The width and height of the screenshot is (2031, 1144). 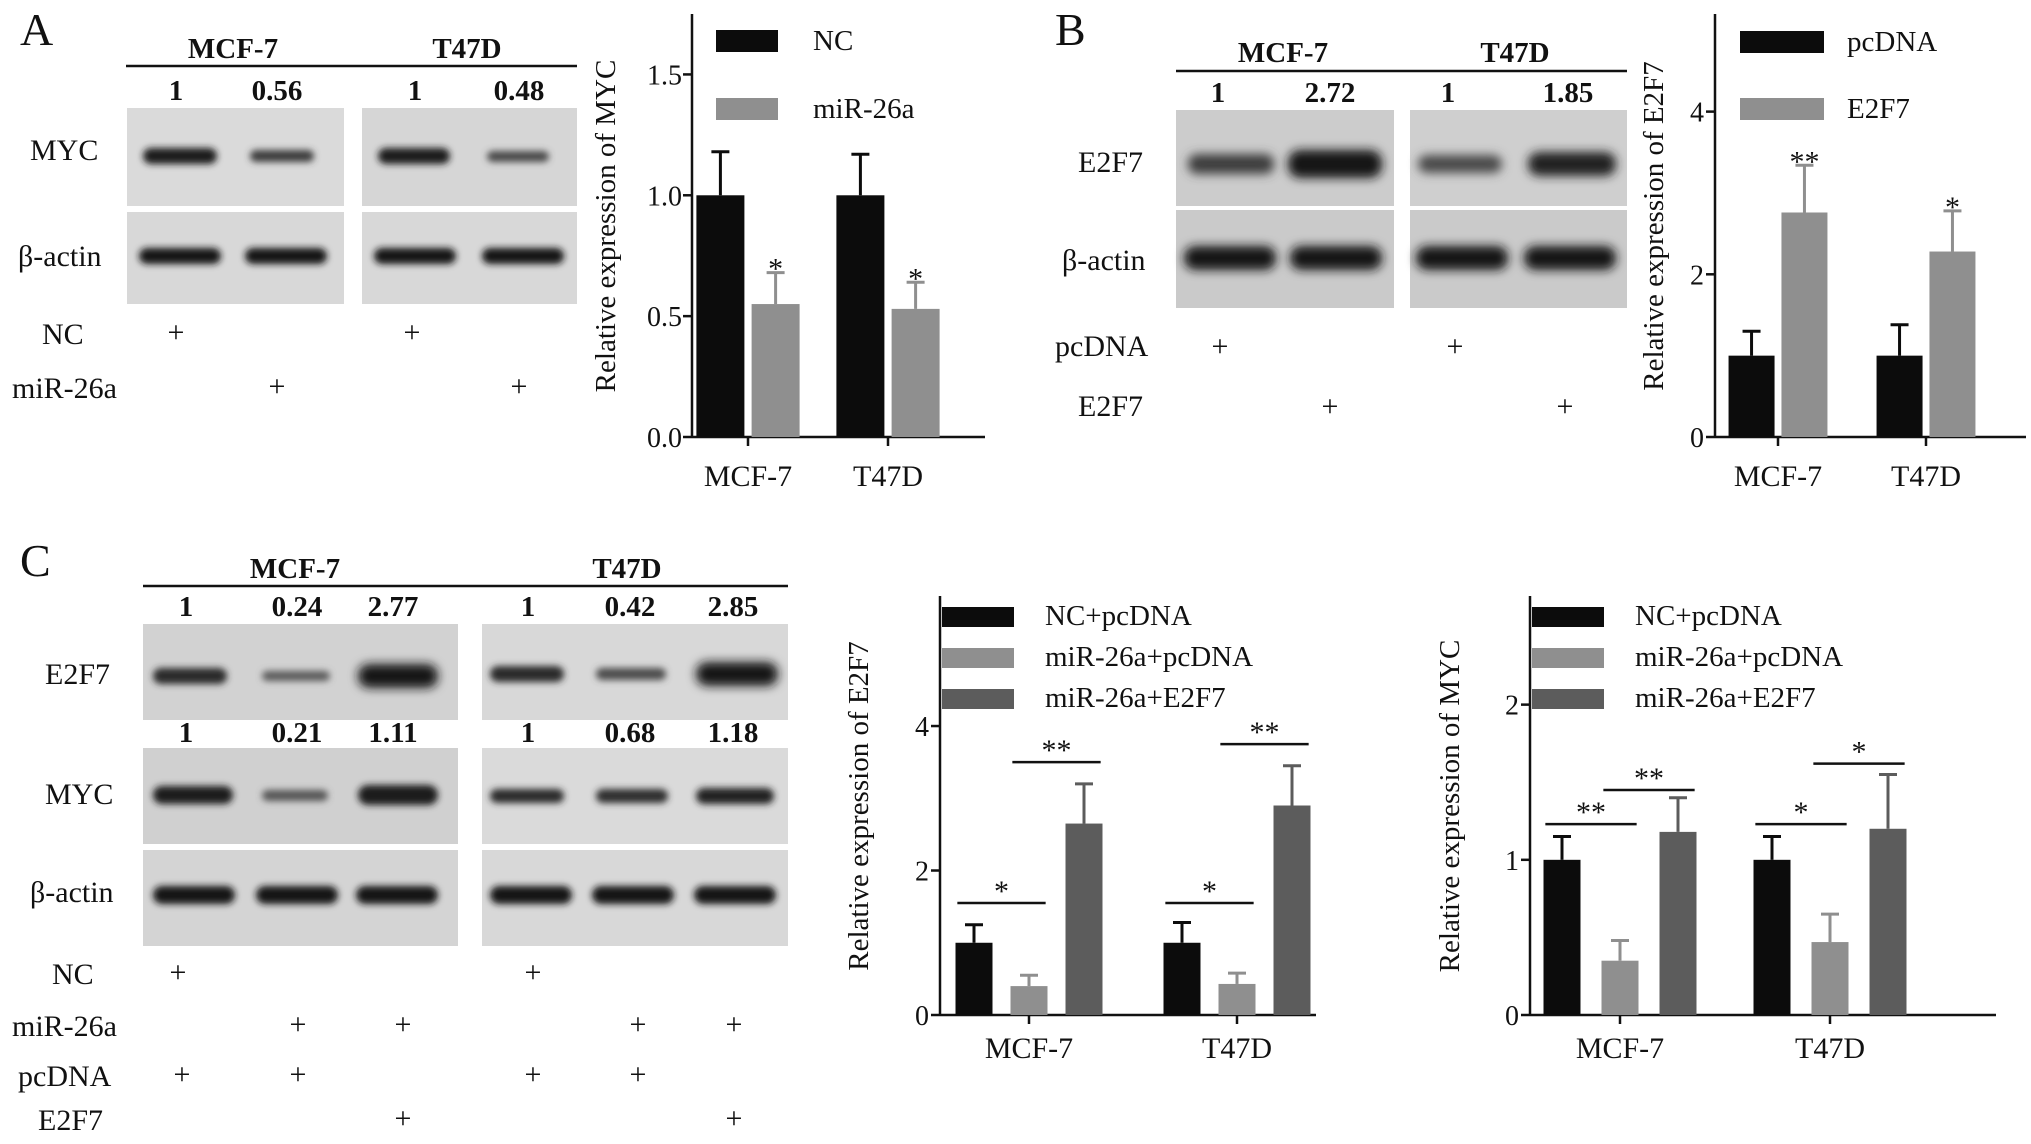 What do you see at coordinates (1070, 29) in the screenshot?
I see `panel-b-letter: B` at bounding box center [1070, 29].